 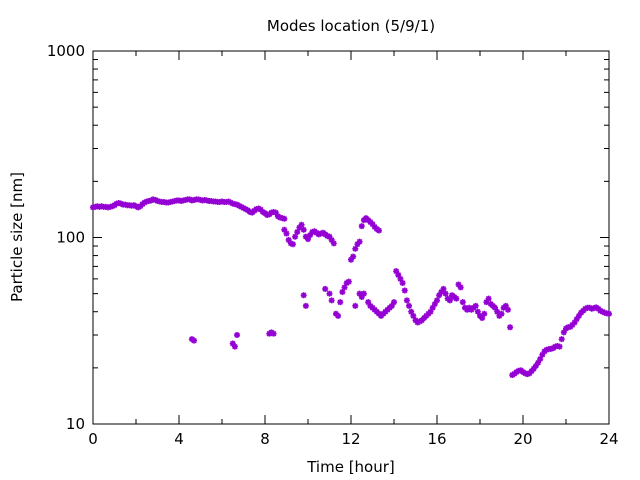 I want to click on y-axis-label: Particle size [nm], so click(x=17, y=237).